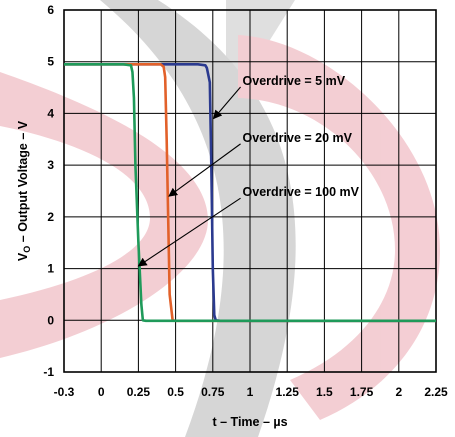 The height and width of the screenshot is (437, 455). I want to click on x-tick-label: 0, so click(101, 392).